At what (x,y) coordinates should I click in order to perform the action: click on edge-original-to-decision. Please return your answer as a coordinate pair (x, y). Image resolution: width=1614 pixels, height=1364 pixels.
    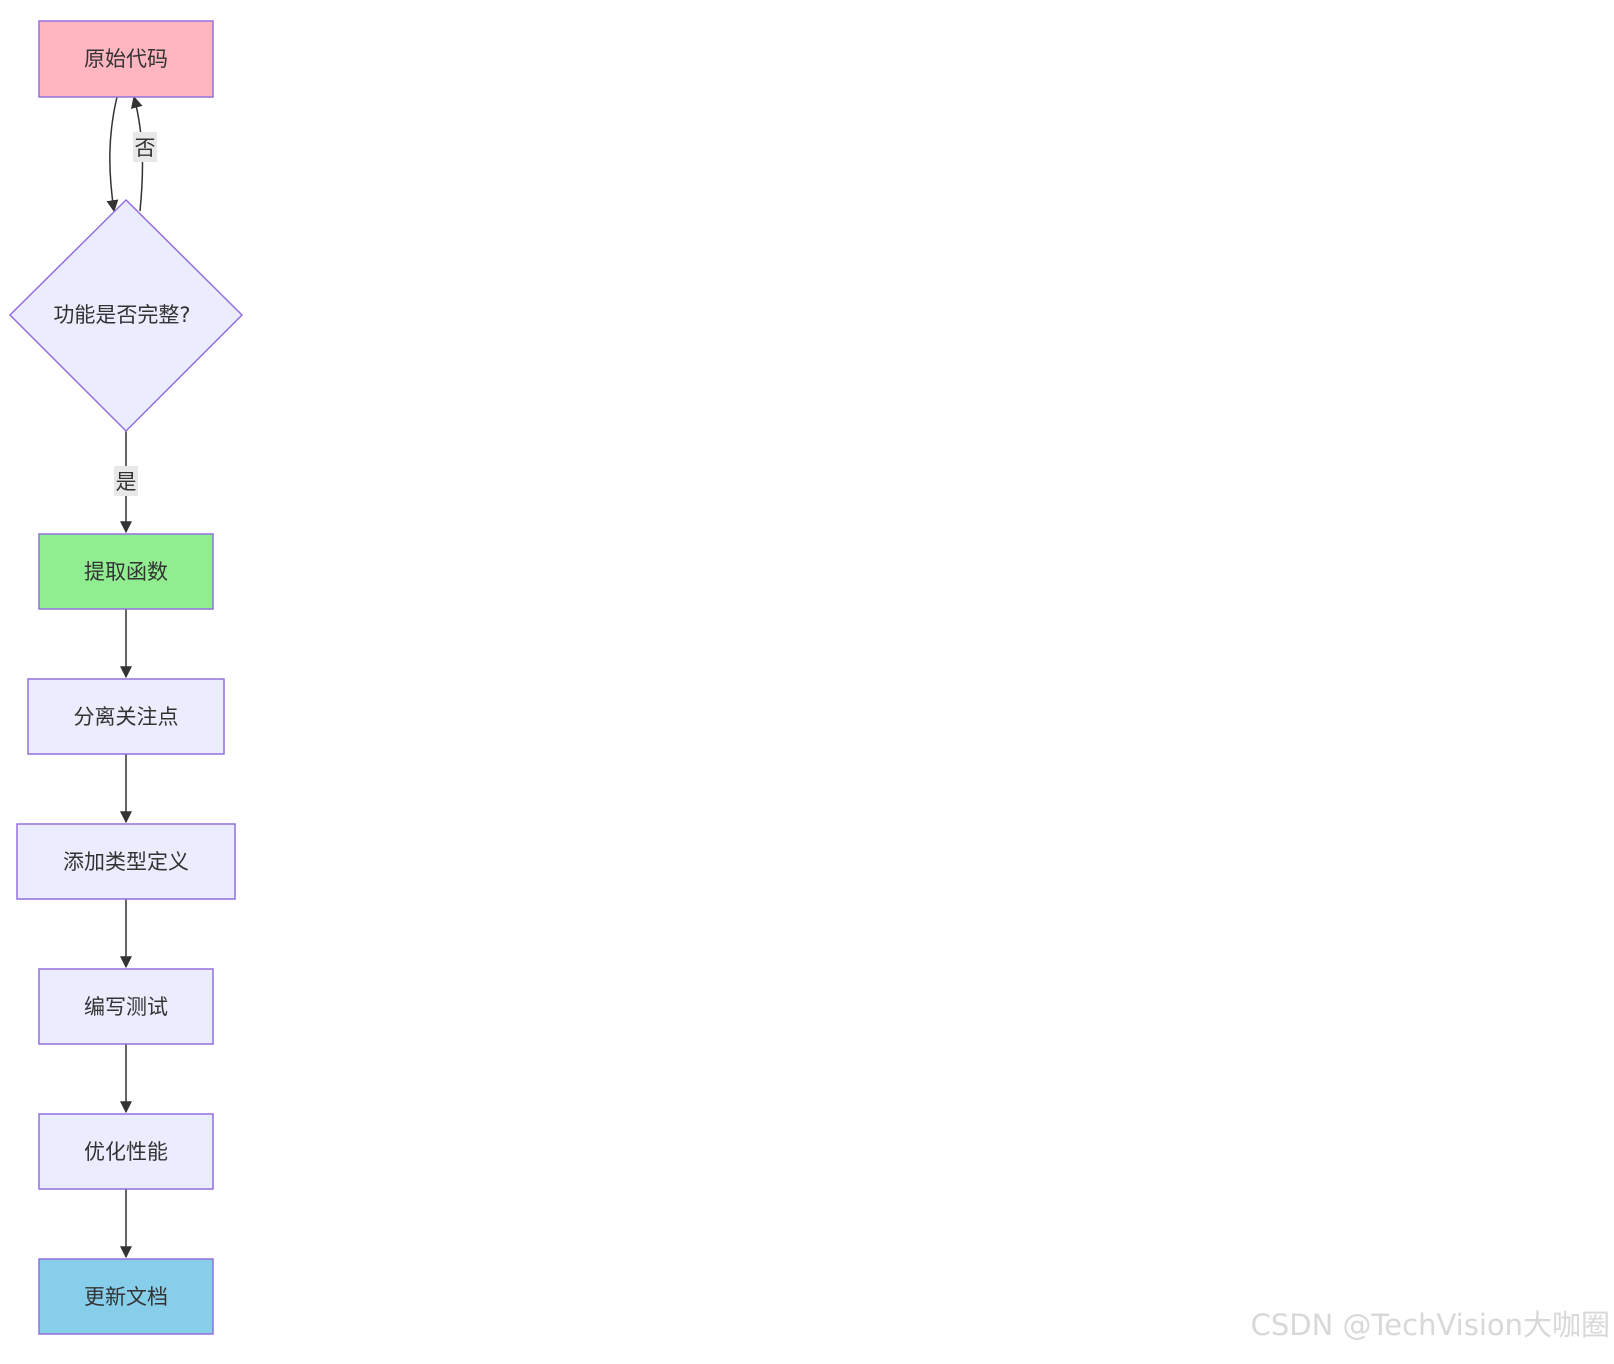
    Looking at the image, I should click on (112, 154).